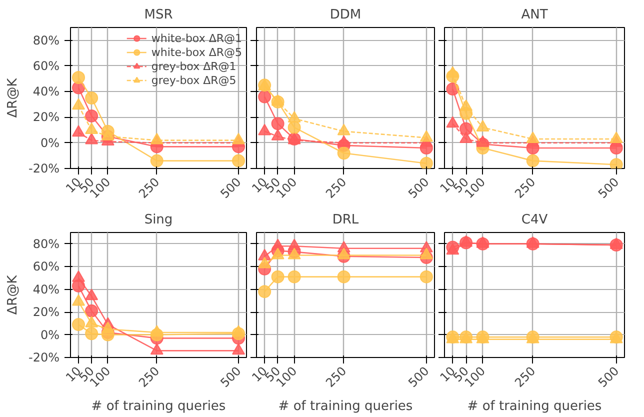 The height and width of the screenshot is (417, 644). Describe the element at coordinates (158, 15) in the screenshot. I see `chart-title: MSR` at that location.